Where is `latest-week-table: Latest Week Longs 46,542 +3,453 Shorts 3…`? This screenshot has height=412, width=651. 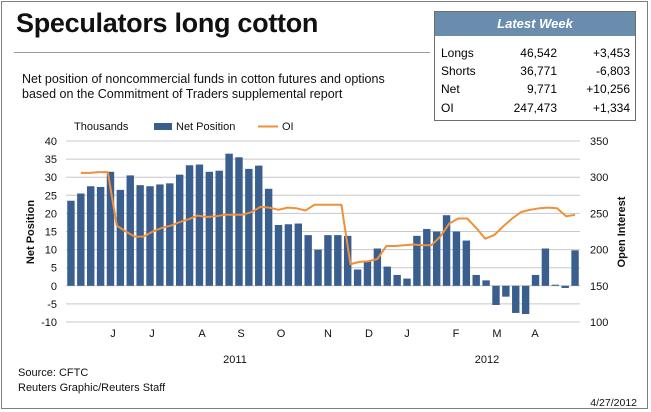 latest-week-table: Latest Week Longs 46,542 +3,453 Shorts 3… is located at coordinates (535, 66).